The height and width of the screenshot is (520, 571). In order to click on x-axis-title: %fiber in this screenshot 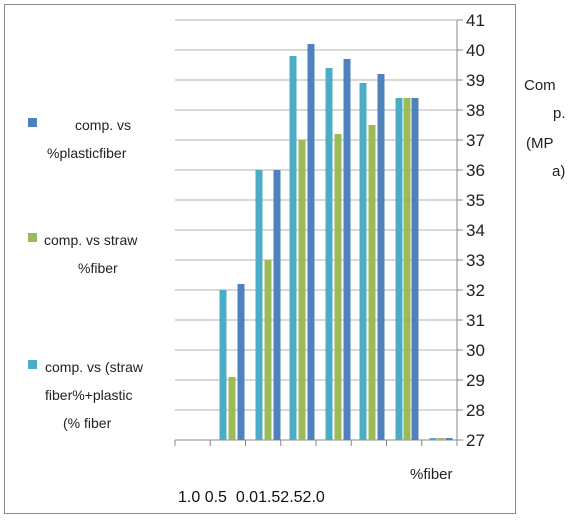, I will do `click(431, 474)`.